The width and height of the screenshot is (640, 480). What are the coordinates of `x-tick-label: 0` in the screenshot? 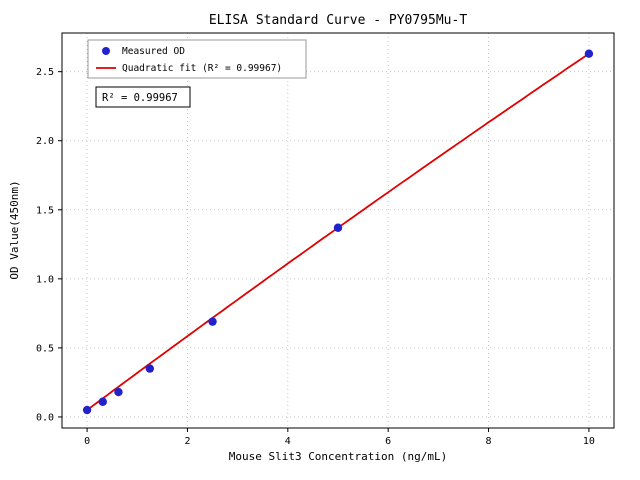 It's located at (87, 441).